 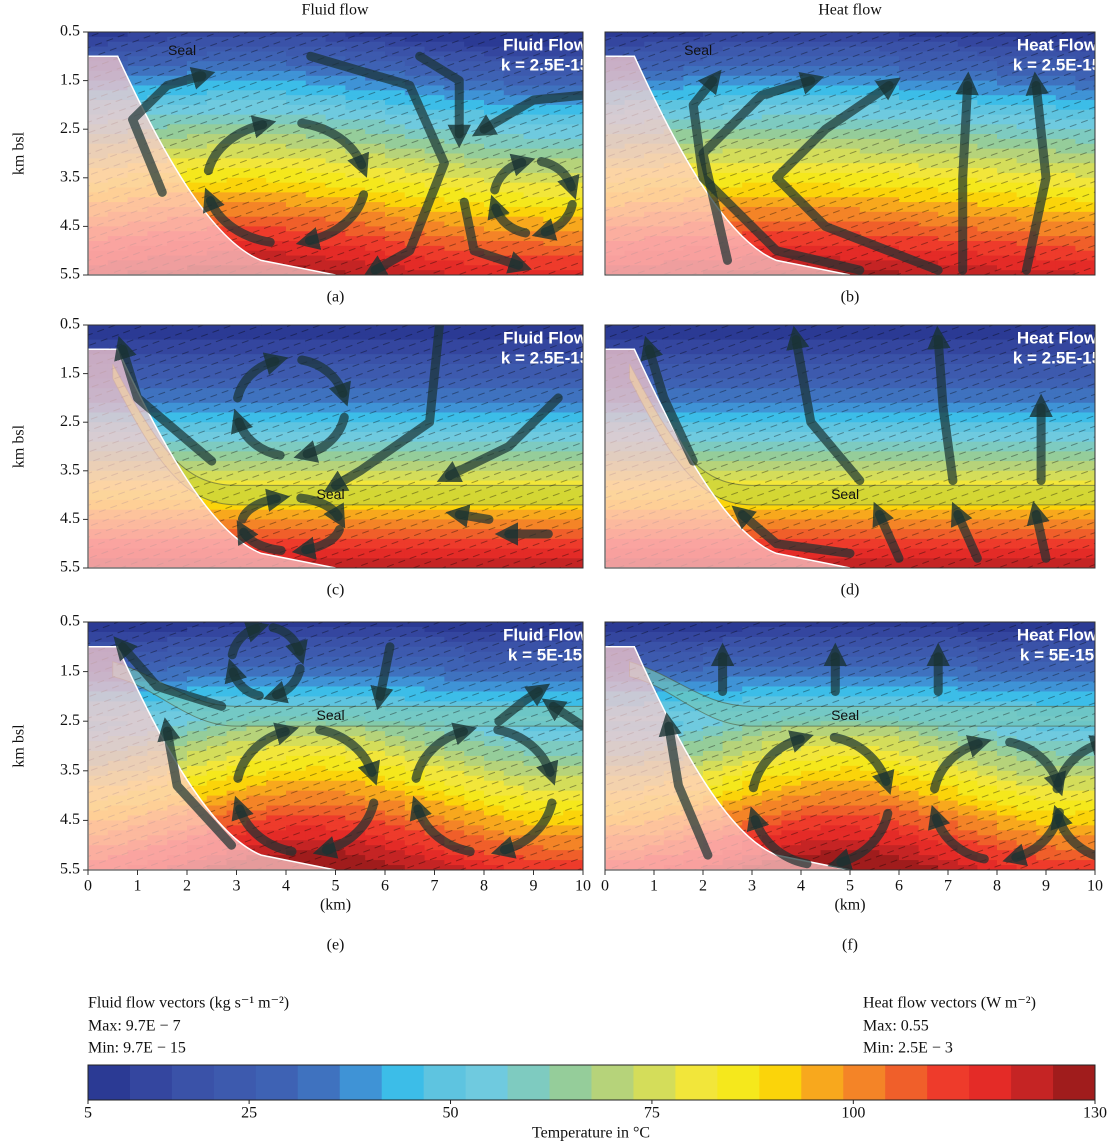 I want to click on legend-text: Max: 9.7E − 7, so click(x=134, y=1026).